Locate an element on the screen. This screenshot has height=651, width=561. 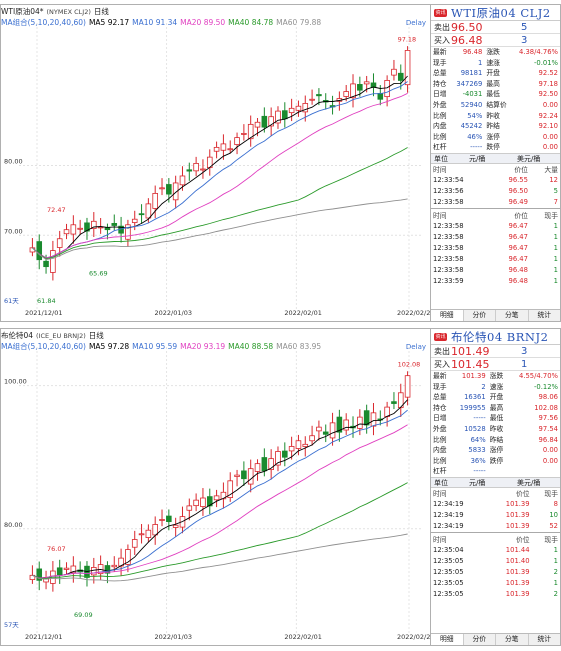
stats-row: 外盘 10528 昨收 97.54 is located at coordinates (495, 429).